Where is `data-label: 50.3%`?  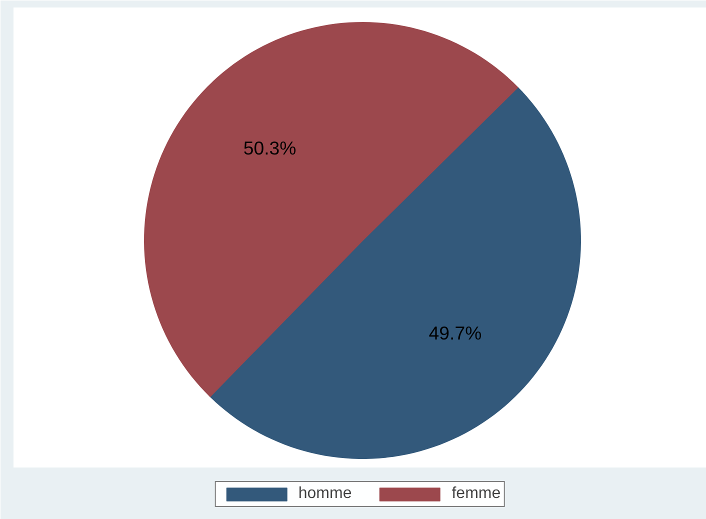
data-label: 50.3% is located at coordinates (269, 148).